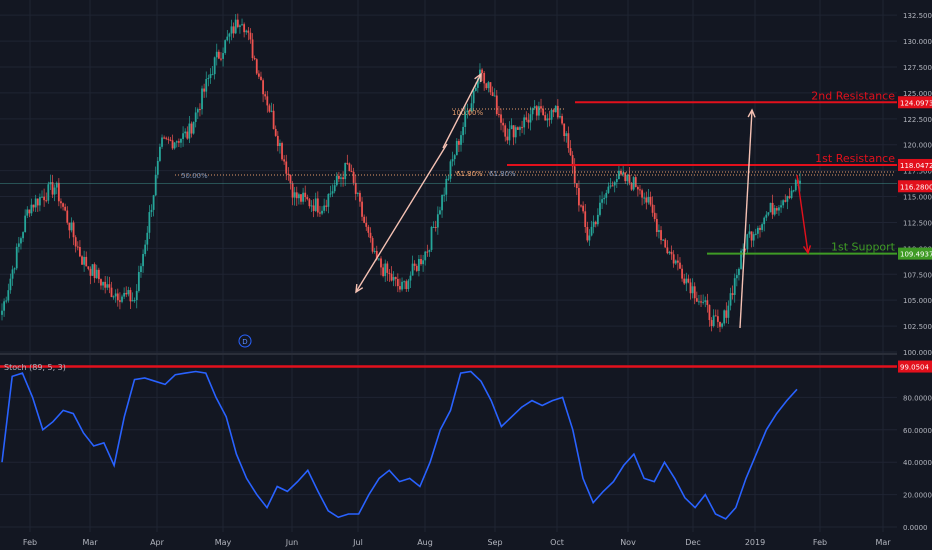 This screenshot has width=932, height=550. Describe the element at coordinates (462, 111) in the screenshot. I see `arrow-up-right-shaft` at that location.